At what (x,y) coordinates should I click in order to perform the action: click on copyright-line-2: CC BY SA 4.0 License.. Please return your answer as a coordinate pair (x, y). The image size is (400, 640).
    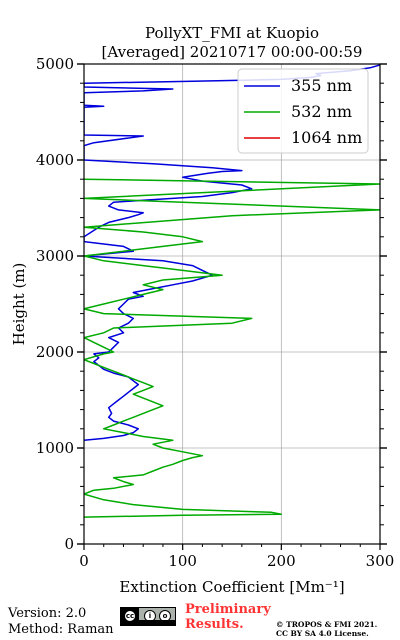
    Looking at the image, I should click on (322, 633).